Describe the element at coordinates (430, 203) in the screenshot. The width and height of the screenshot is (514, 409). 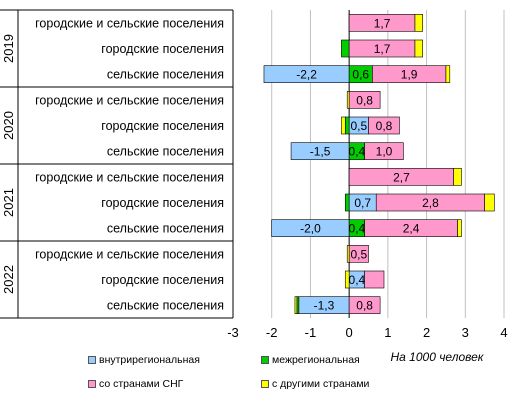
I see `segment-value-label: 2,8` at that location.